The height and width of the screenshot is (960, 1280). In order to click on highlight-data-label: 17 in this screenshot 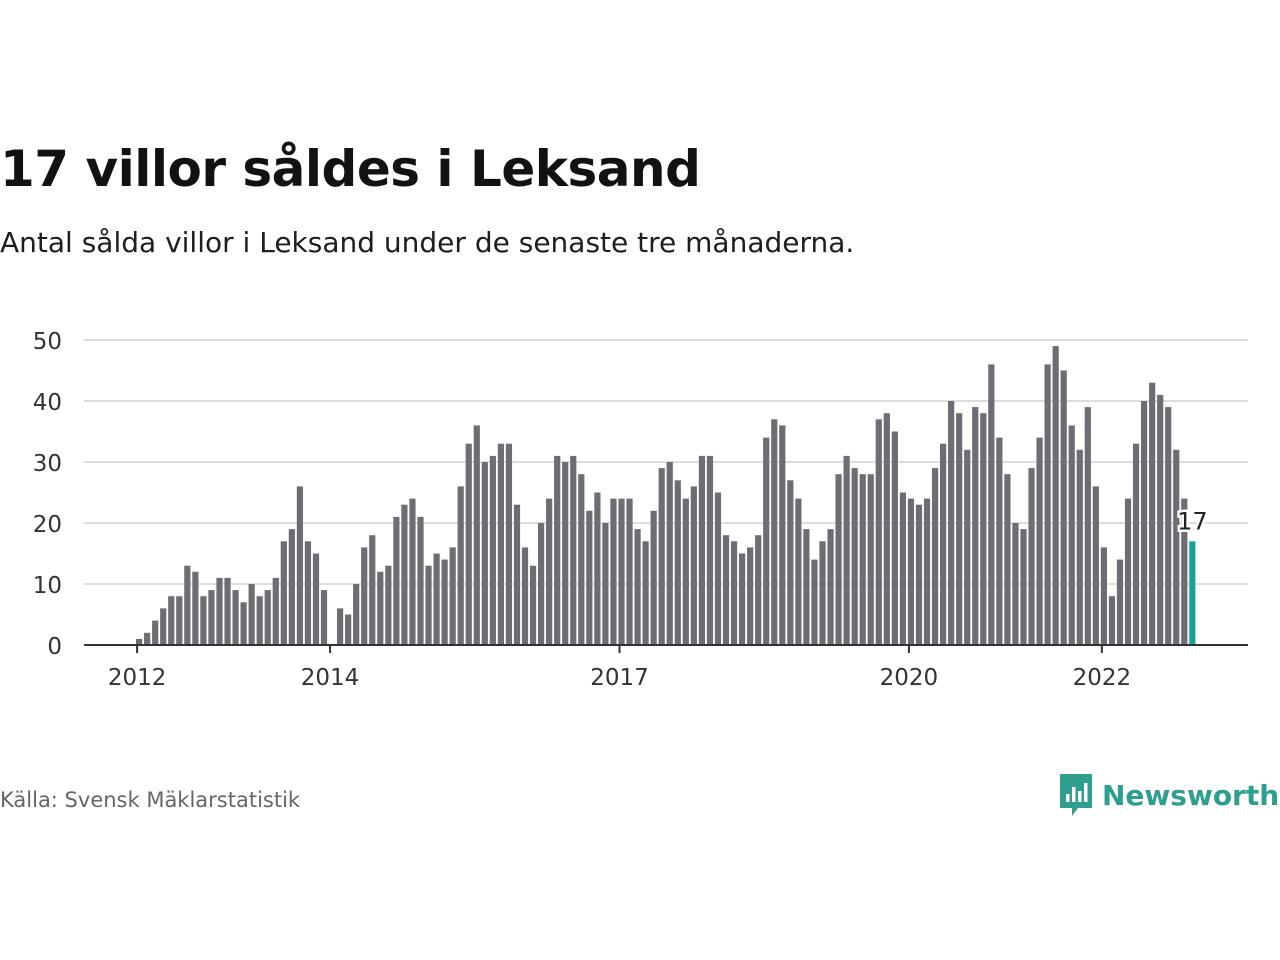, I will do `click(1192, 521)`.